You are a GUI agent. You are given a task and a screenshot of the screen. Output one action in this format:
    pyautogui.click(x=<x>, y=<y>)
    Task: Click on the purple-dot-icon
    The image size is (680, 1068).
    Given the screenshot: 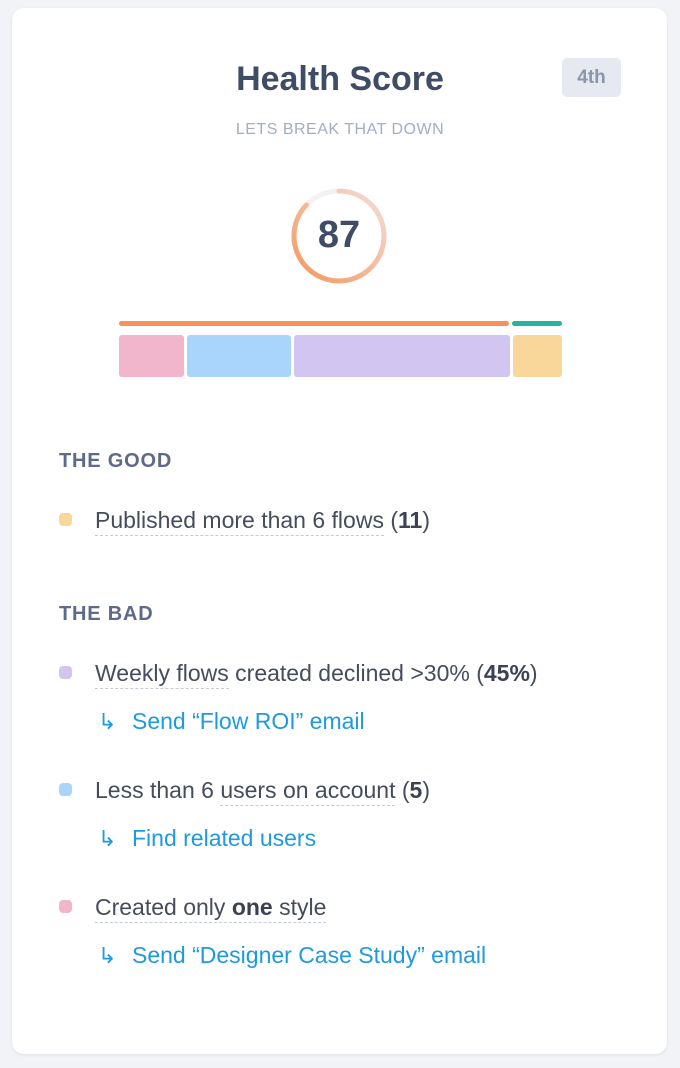 What is the action you would take?
    pyautogui.click(x=65, y=672)
    